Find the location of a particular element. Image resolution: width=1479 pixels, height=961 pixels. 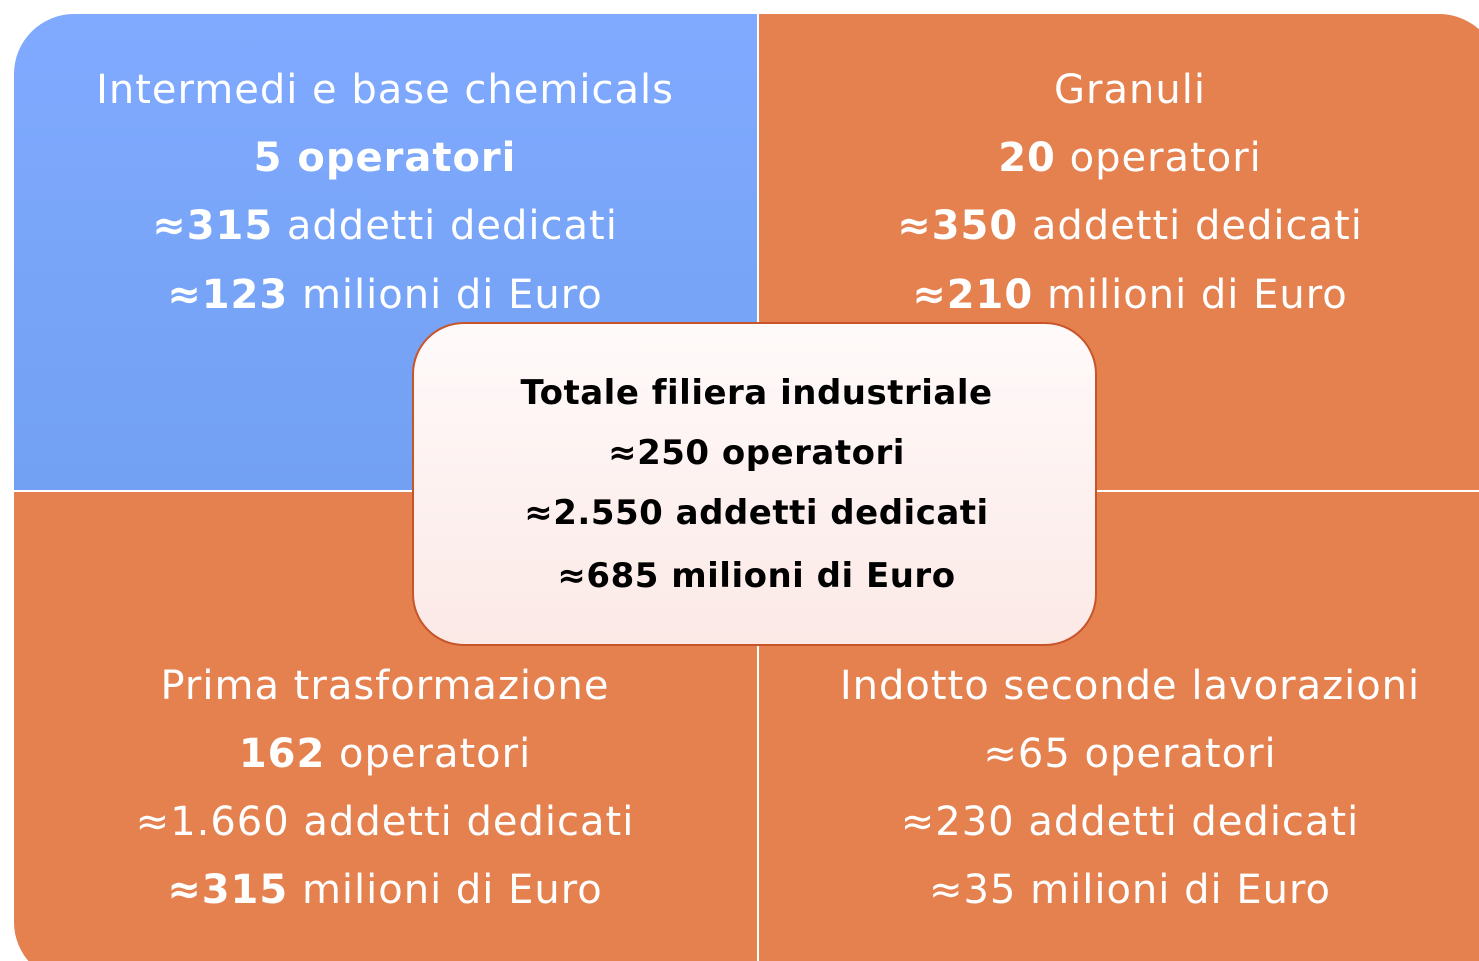

quadrant-title: Intermedi e base chemicals is located at coordinates (385, 90).